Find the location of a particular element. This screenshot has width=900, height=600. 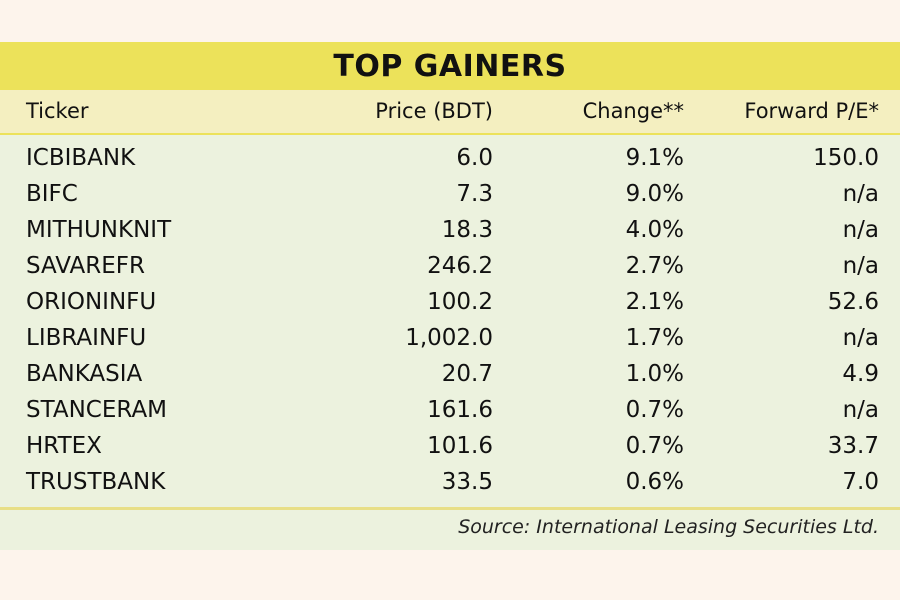

cell-price: 161.6 is located at coordinates (460, 410).